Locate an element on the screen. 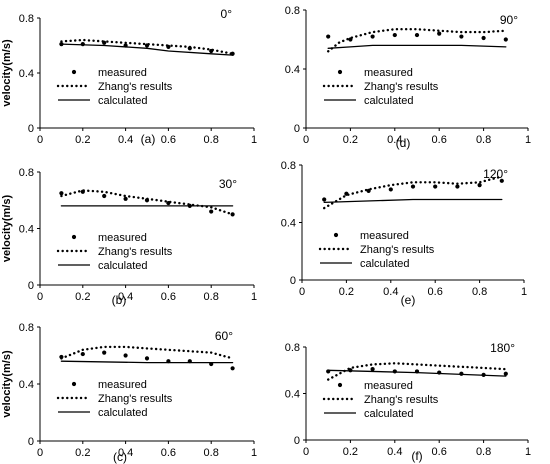 Image resolution: width=550 pixels, height=464 pixels. panel-label: (e) is located at coordinates (408, 300).